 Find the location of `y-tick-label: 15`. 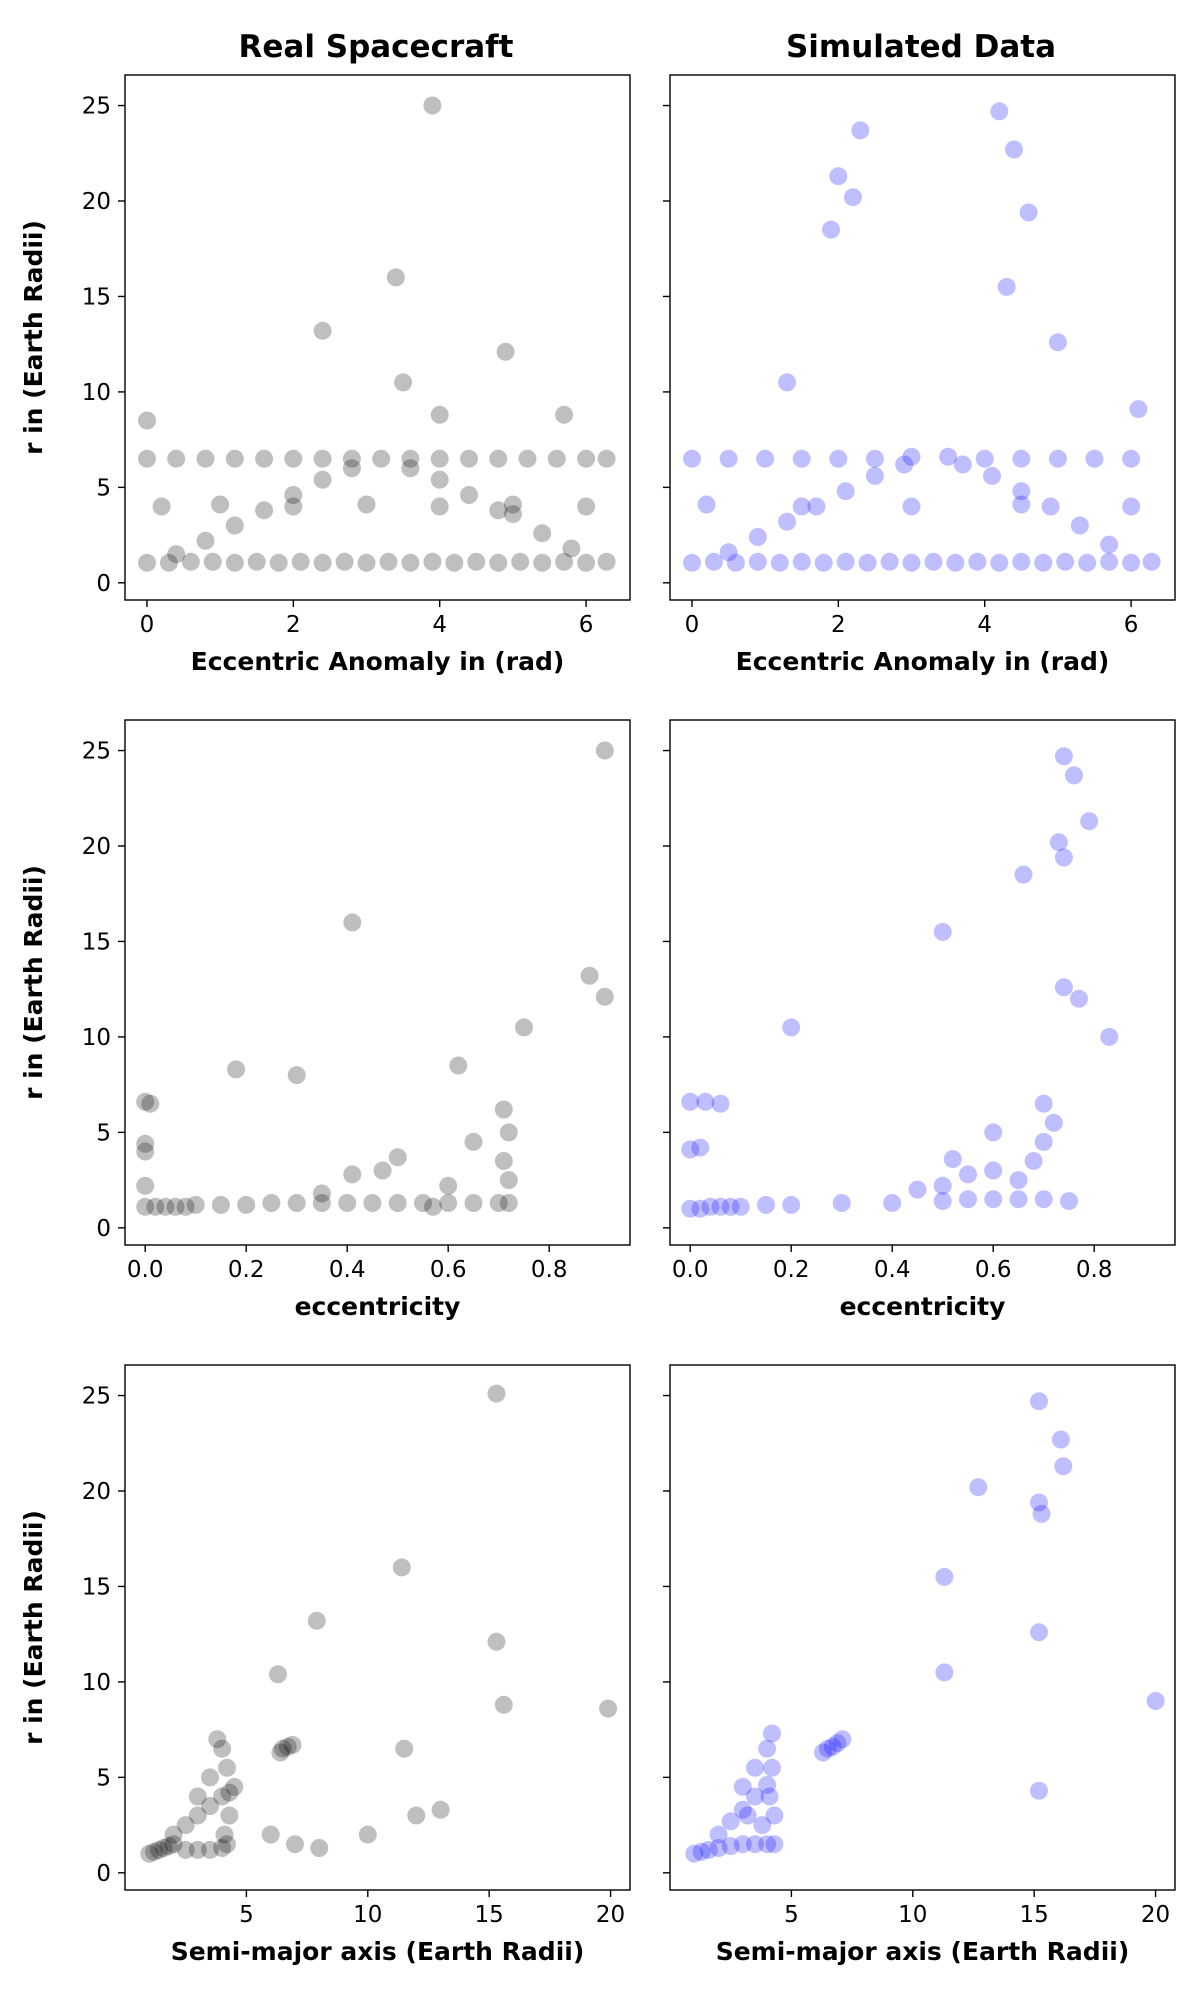

y-tick-label: 15 is located at coordinates (96, 1587).